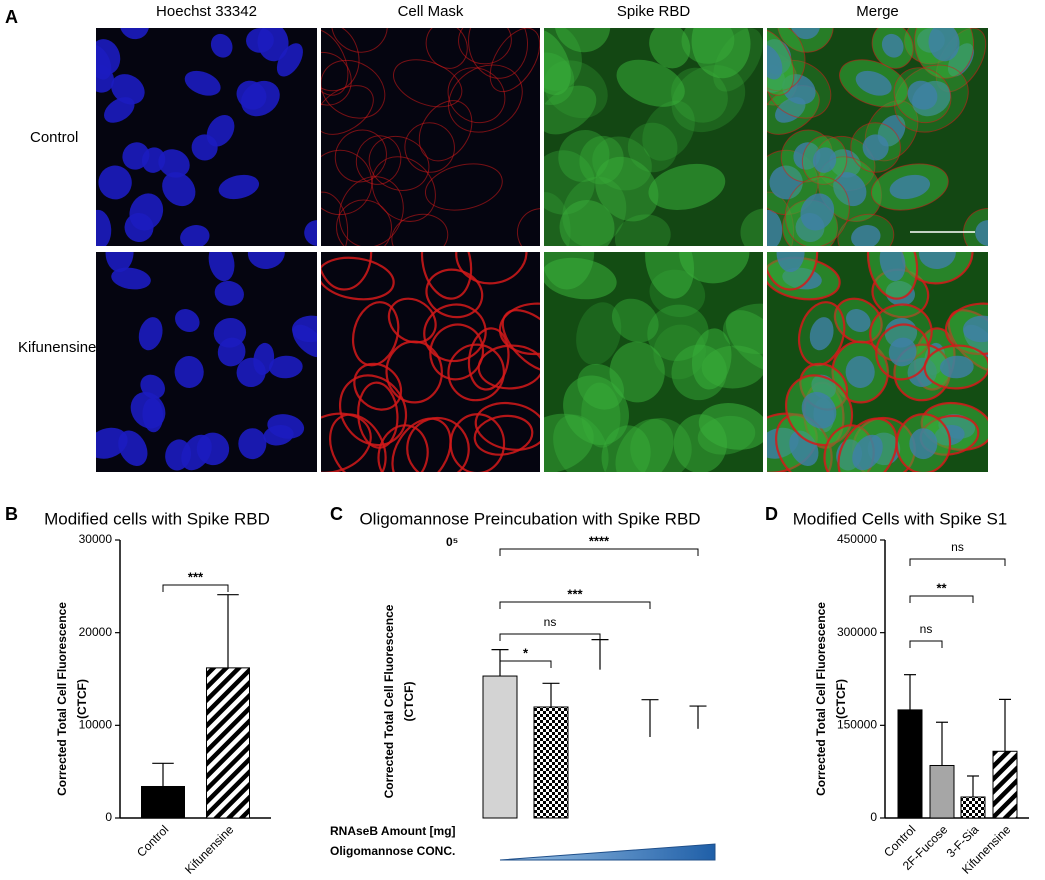  I want to click on annotation: RNAseB Amount [mg], so click(393, 831).